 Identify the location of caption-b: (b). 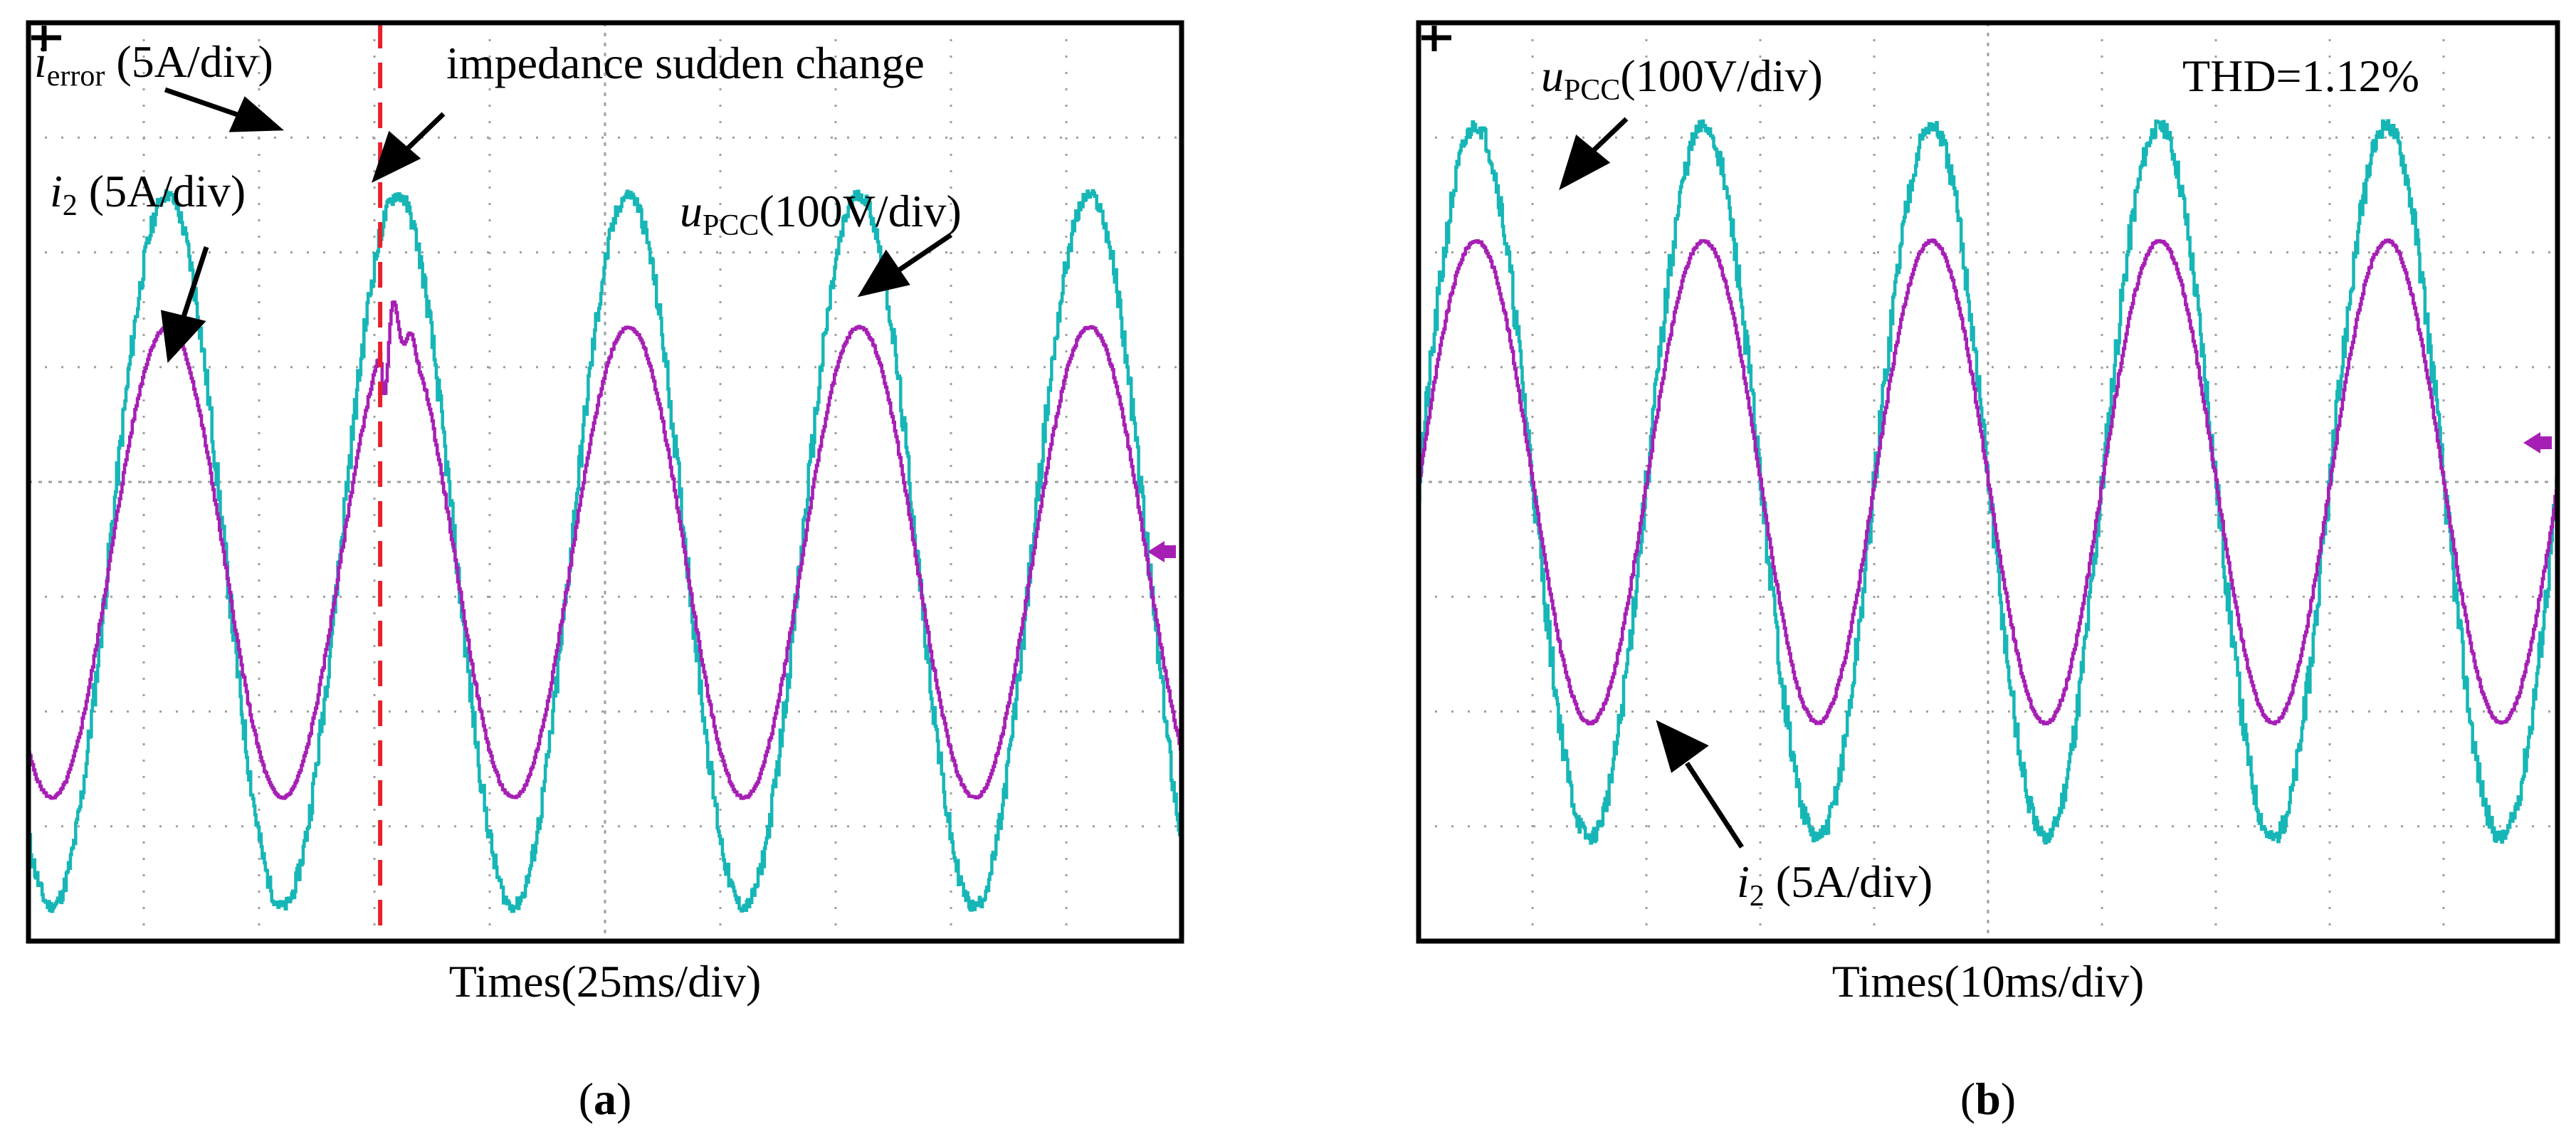
(1988, 1099).